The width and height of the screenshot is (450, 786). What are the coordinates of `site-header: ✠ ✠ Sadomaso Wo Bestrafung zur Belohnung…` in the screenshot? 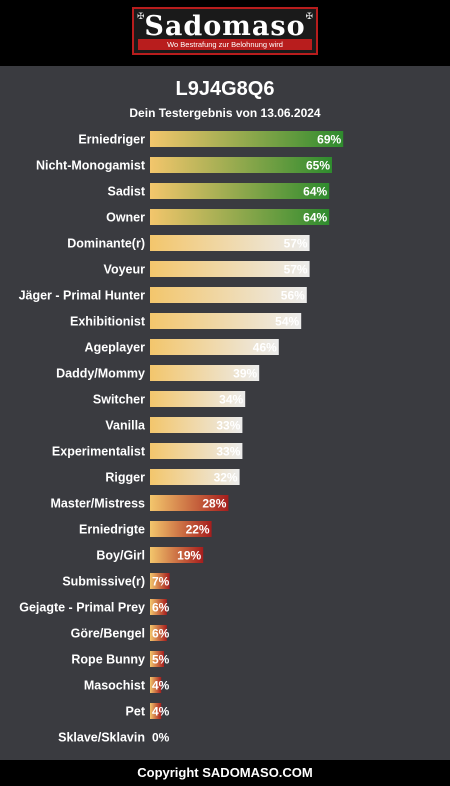 It's located at (225, 33).